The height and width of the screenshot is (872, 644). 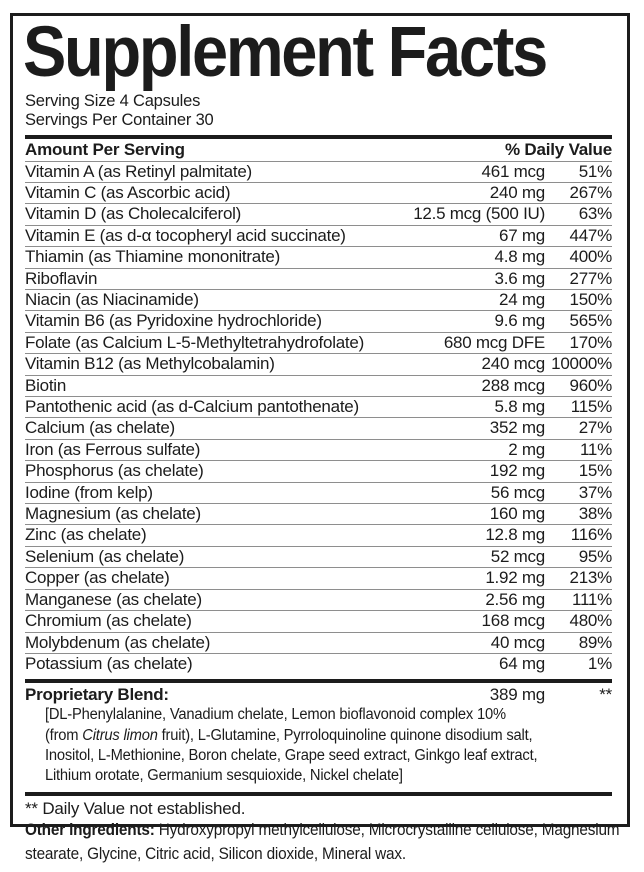 What do you see at coordinates (591, 235) in the screenshot?
I see `nutrient-dv: 447%` at bounding box center [591, 235].